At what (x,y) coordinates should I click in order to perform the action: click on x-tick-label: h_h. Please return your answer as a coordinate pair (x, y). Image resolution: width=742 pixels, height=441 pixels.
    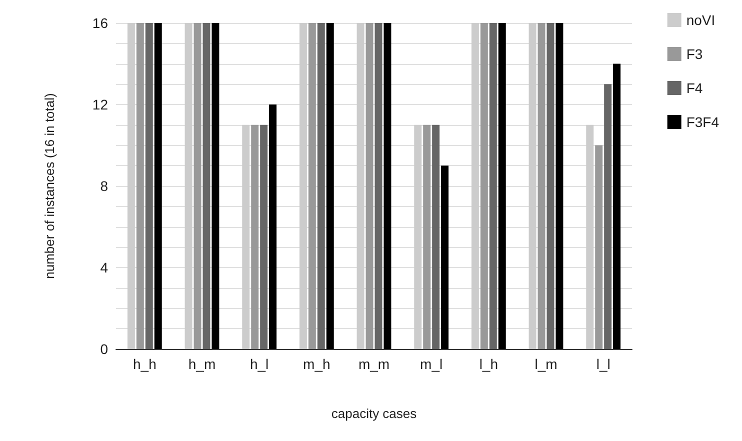
    Looking at the image, I should click on (144, 364).